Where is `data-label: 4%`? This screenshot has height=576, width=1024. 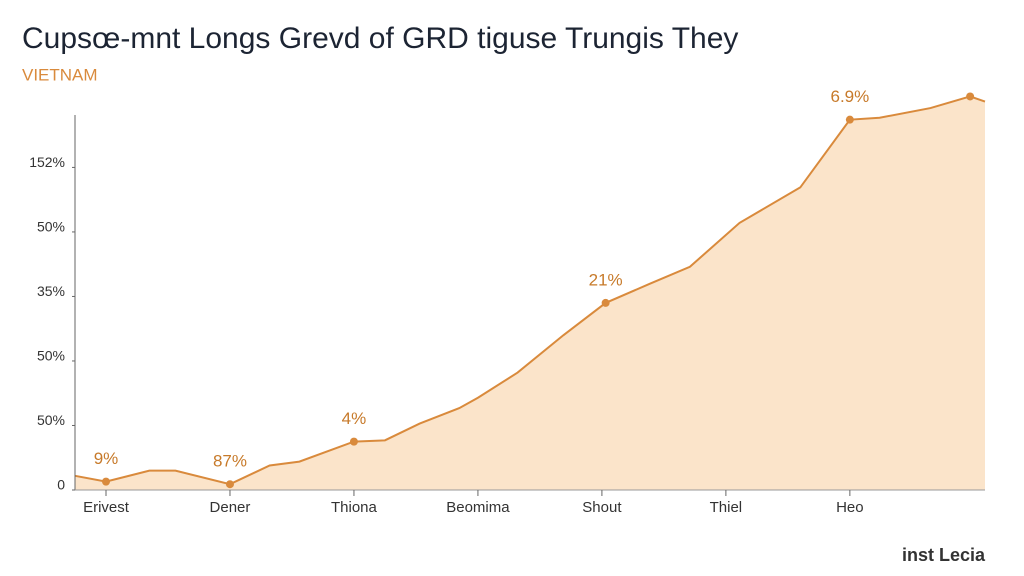
data-label: 4% is located at coordinates (354, 418).